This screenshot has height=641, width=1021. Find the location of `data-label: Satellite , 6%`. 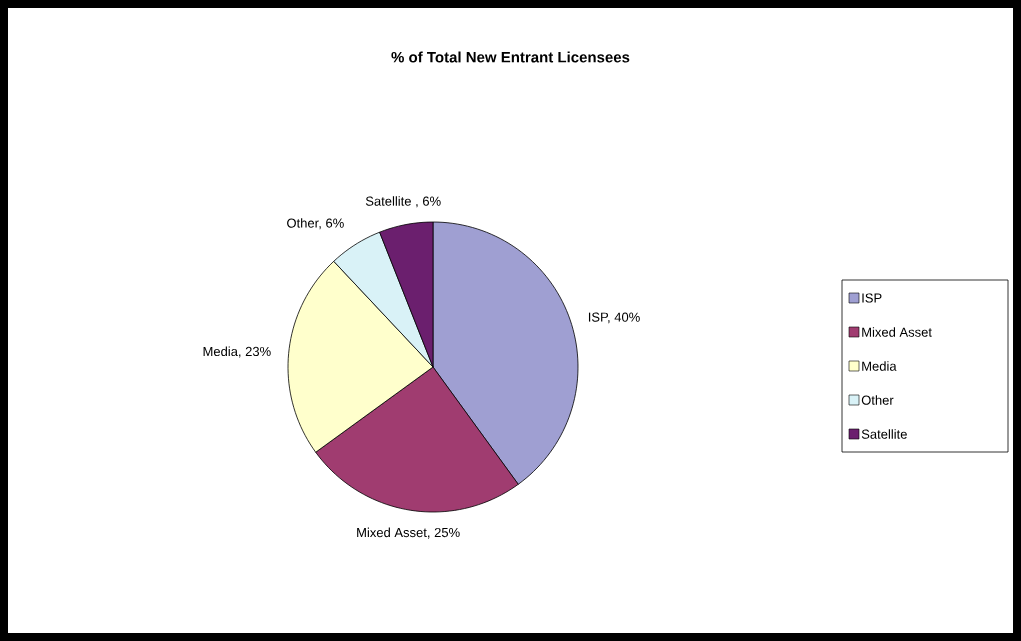

data-label: Satellite , 6% is located at coordinates (403, 202).